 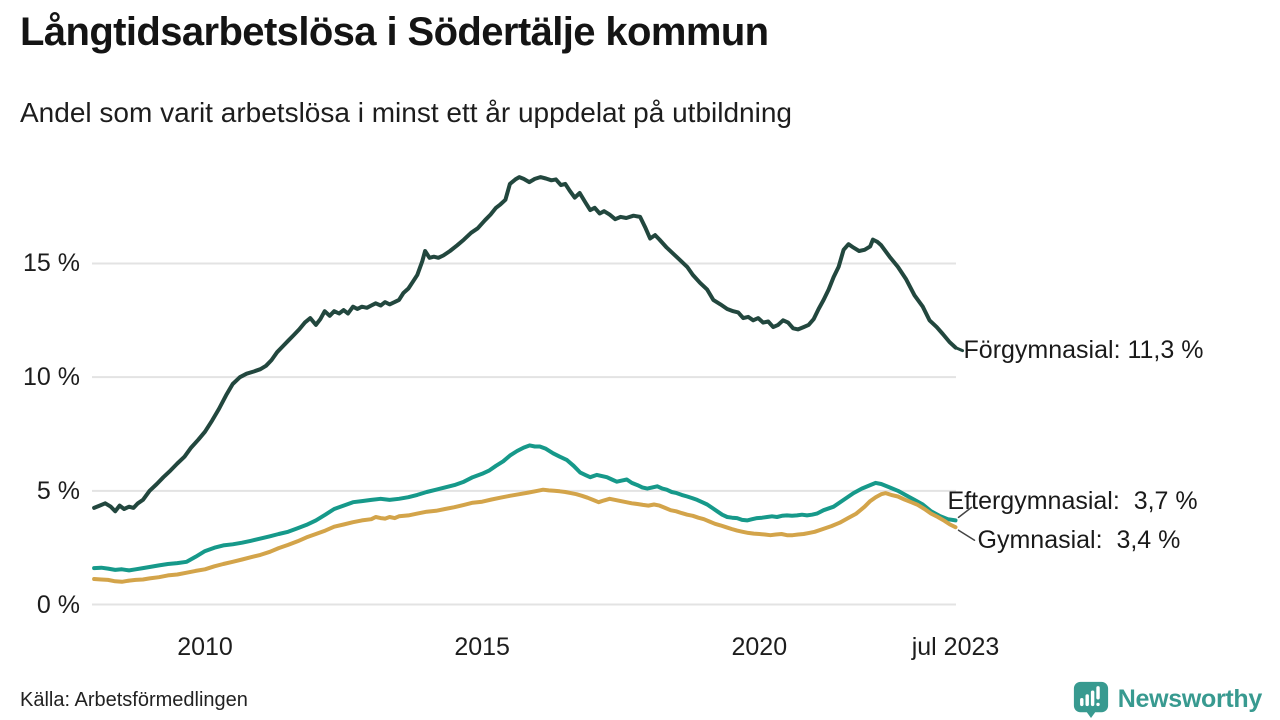 What do you see at coordinates (58, 490) in the screenshot?
I see `y-tick-label: 5 %` at bounding box center [58, 490].